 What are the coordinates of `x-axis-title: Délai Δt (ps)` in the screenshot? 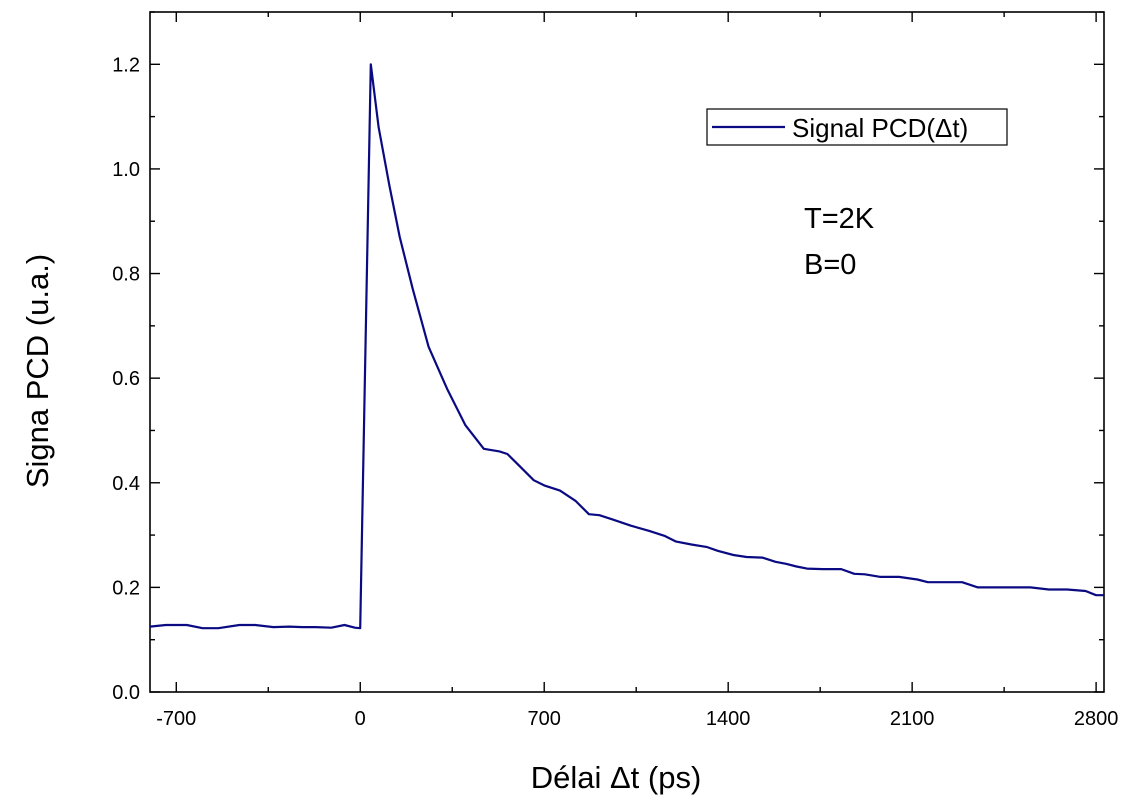 It's located at (616, 777).